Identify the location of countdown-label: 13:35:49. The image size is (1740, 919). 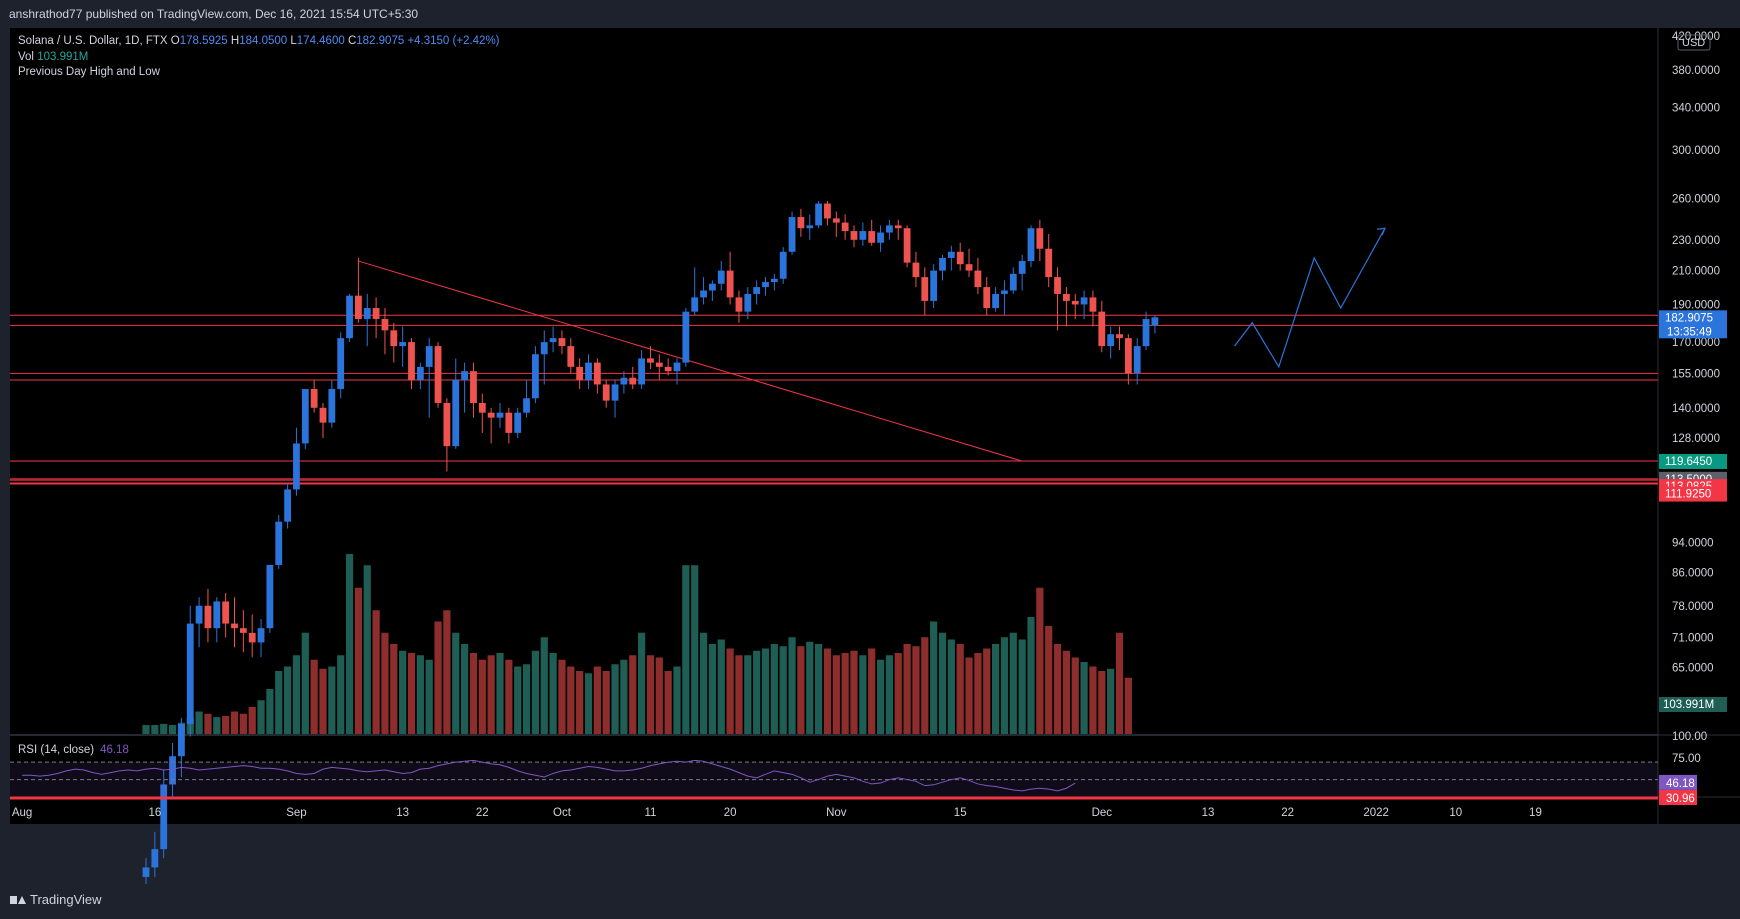
(1689, 332).